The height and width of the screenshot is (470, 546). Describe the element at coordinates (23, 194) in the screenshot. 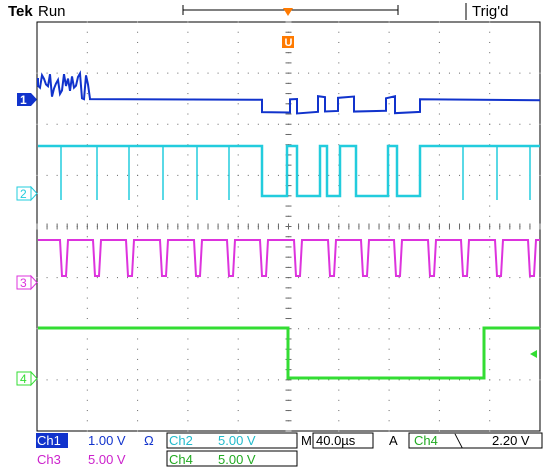

I see `ch2-marker-label: 2` at that location.